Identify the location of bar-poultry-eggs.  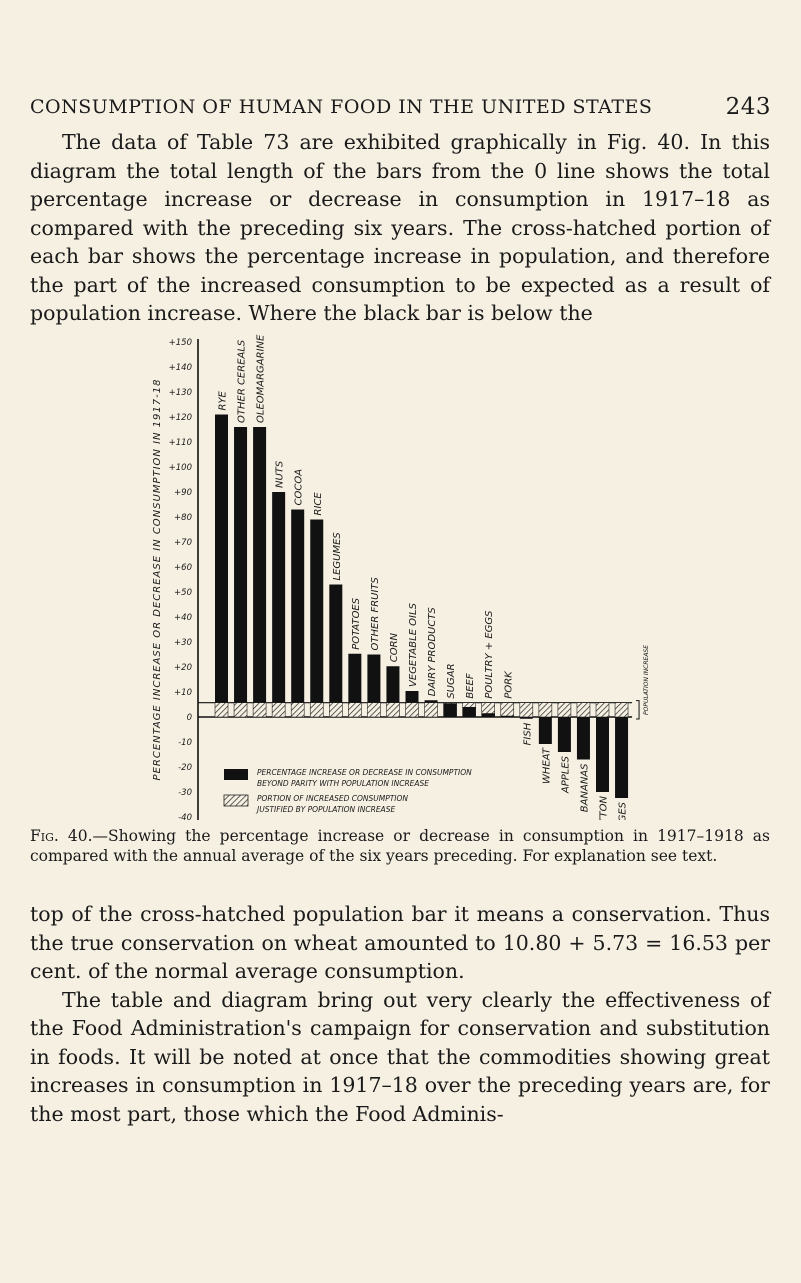
(488, 715).